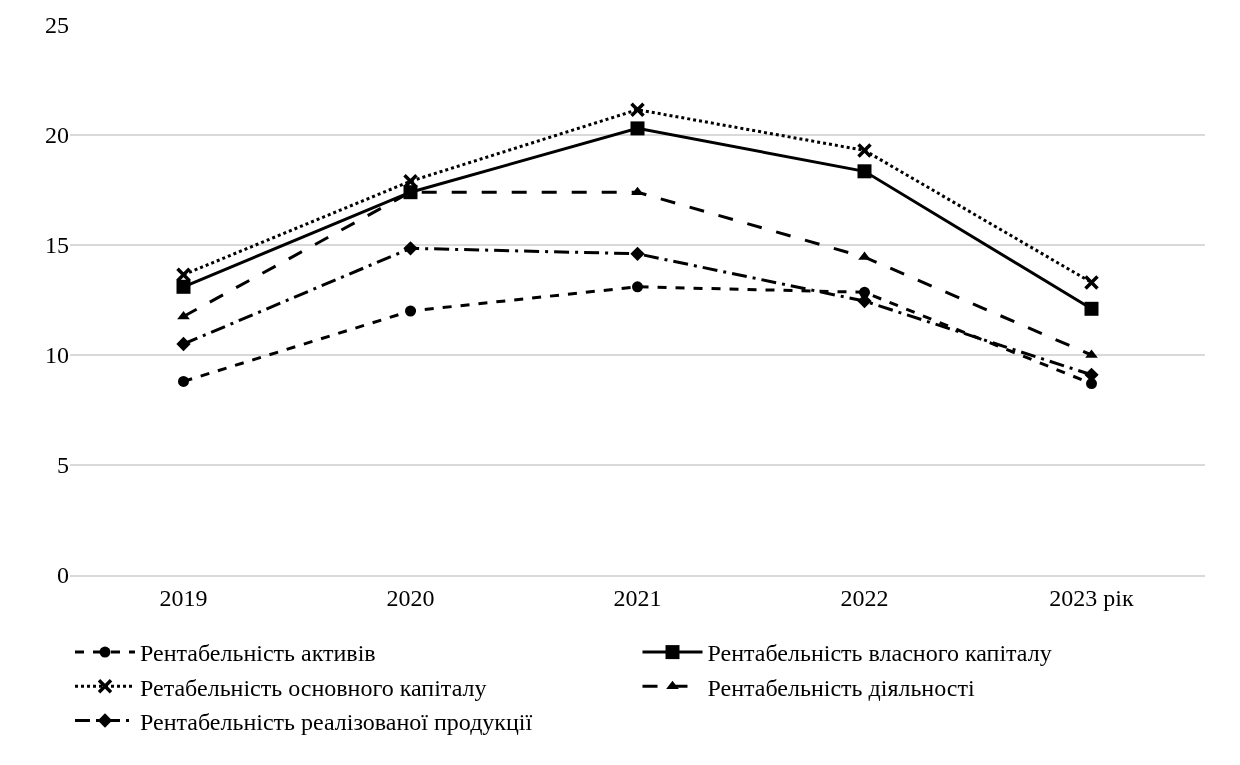 This screenshot has height=765, width=1240. I want to click on y-tick-label: 0, so click(63, 575).